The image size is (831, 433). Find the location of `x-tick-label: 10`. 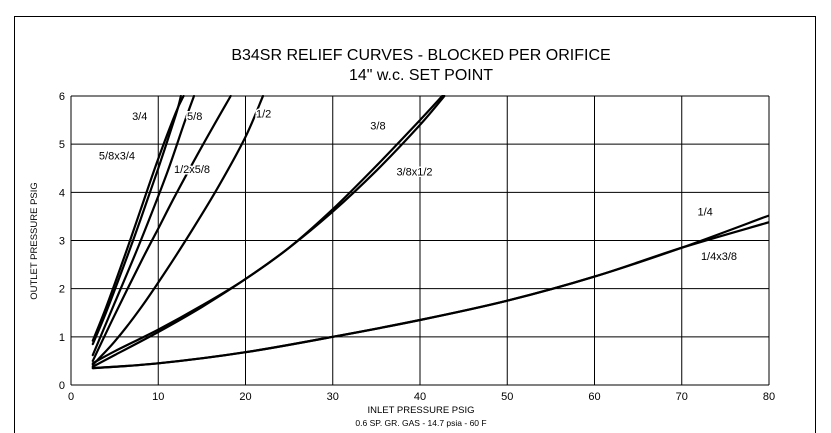

x-tick-label: 10 is located at coordinates (158, 397).